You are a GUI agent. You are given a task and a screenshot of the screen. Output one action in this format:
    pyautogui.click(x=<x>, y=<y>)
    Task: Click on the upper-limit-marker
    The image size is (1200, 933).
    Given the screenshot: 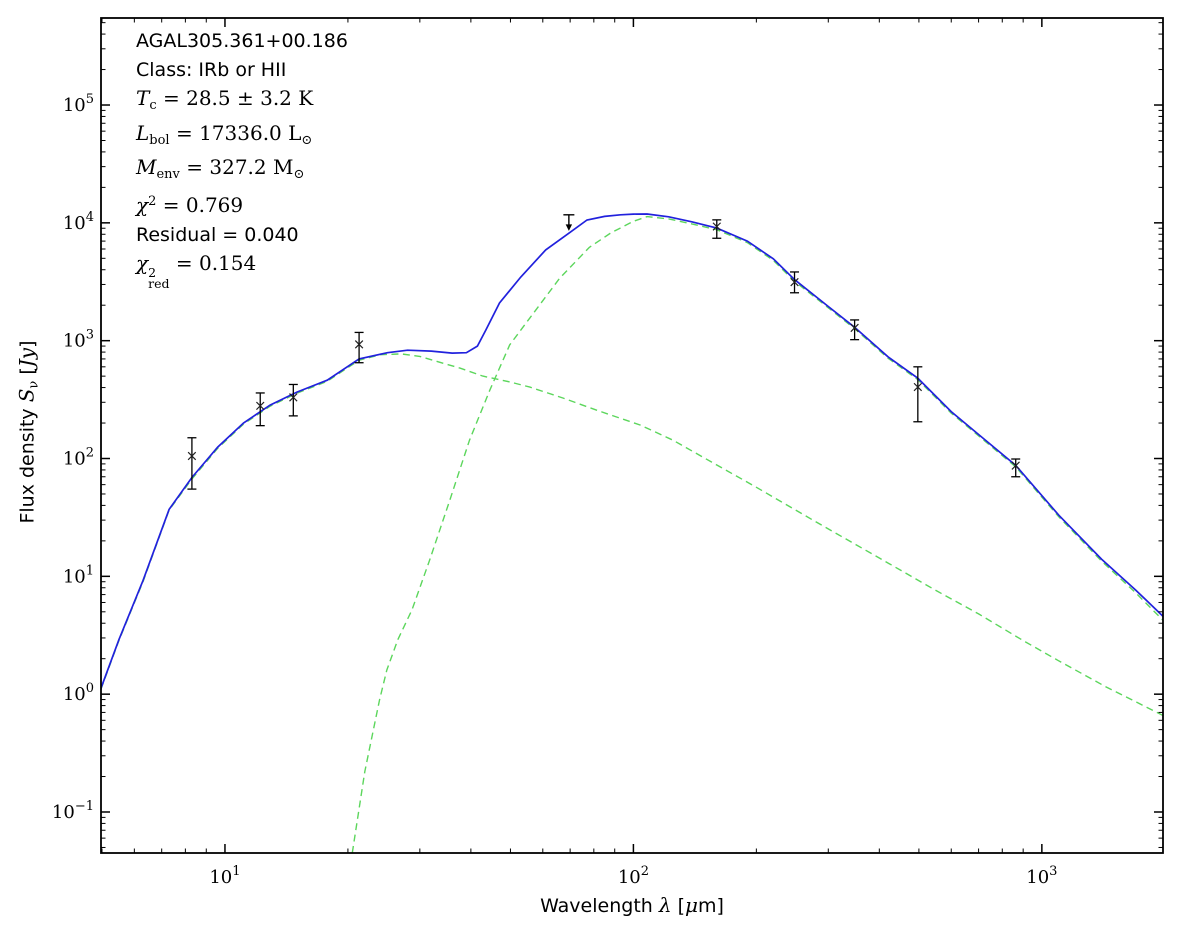 What is the action you would take?
    pyautogui.click(x=569, y=222)
    